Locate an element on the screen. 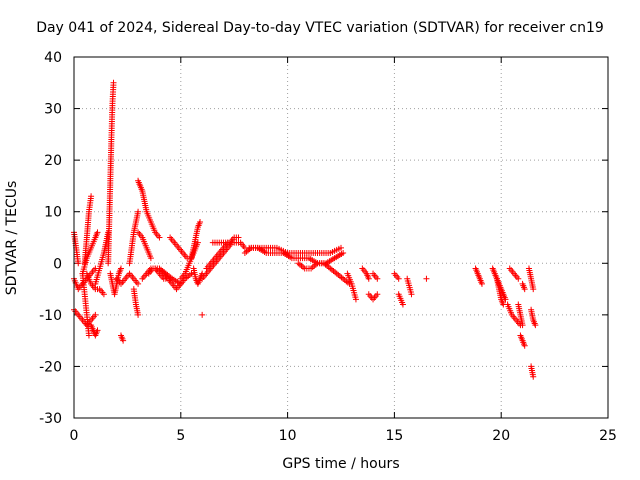  x-tick-label: 25 is located at coordinates (608, 436).